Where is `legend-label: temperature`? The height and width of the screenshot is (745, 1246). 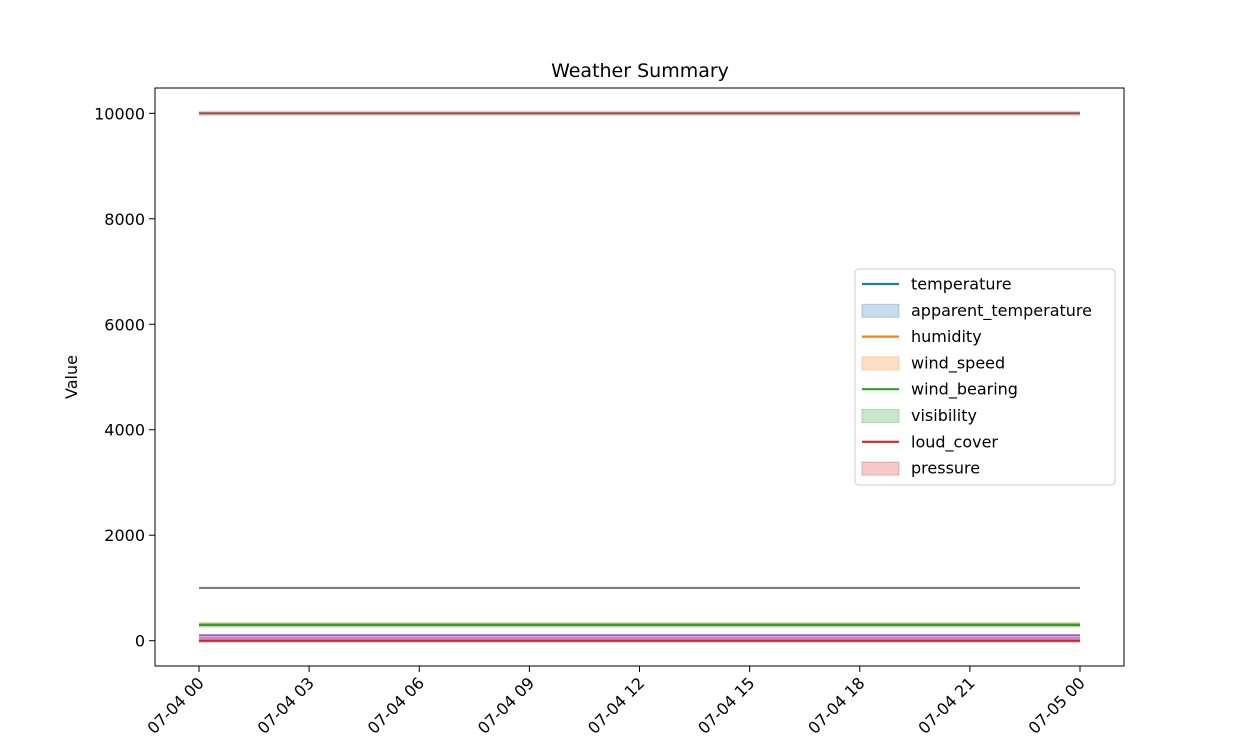 legend-label: temperature is located at coordinates (961, 284).